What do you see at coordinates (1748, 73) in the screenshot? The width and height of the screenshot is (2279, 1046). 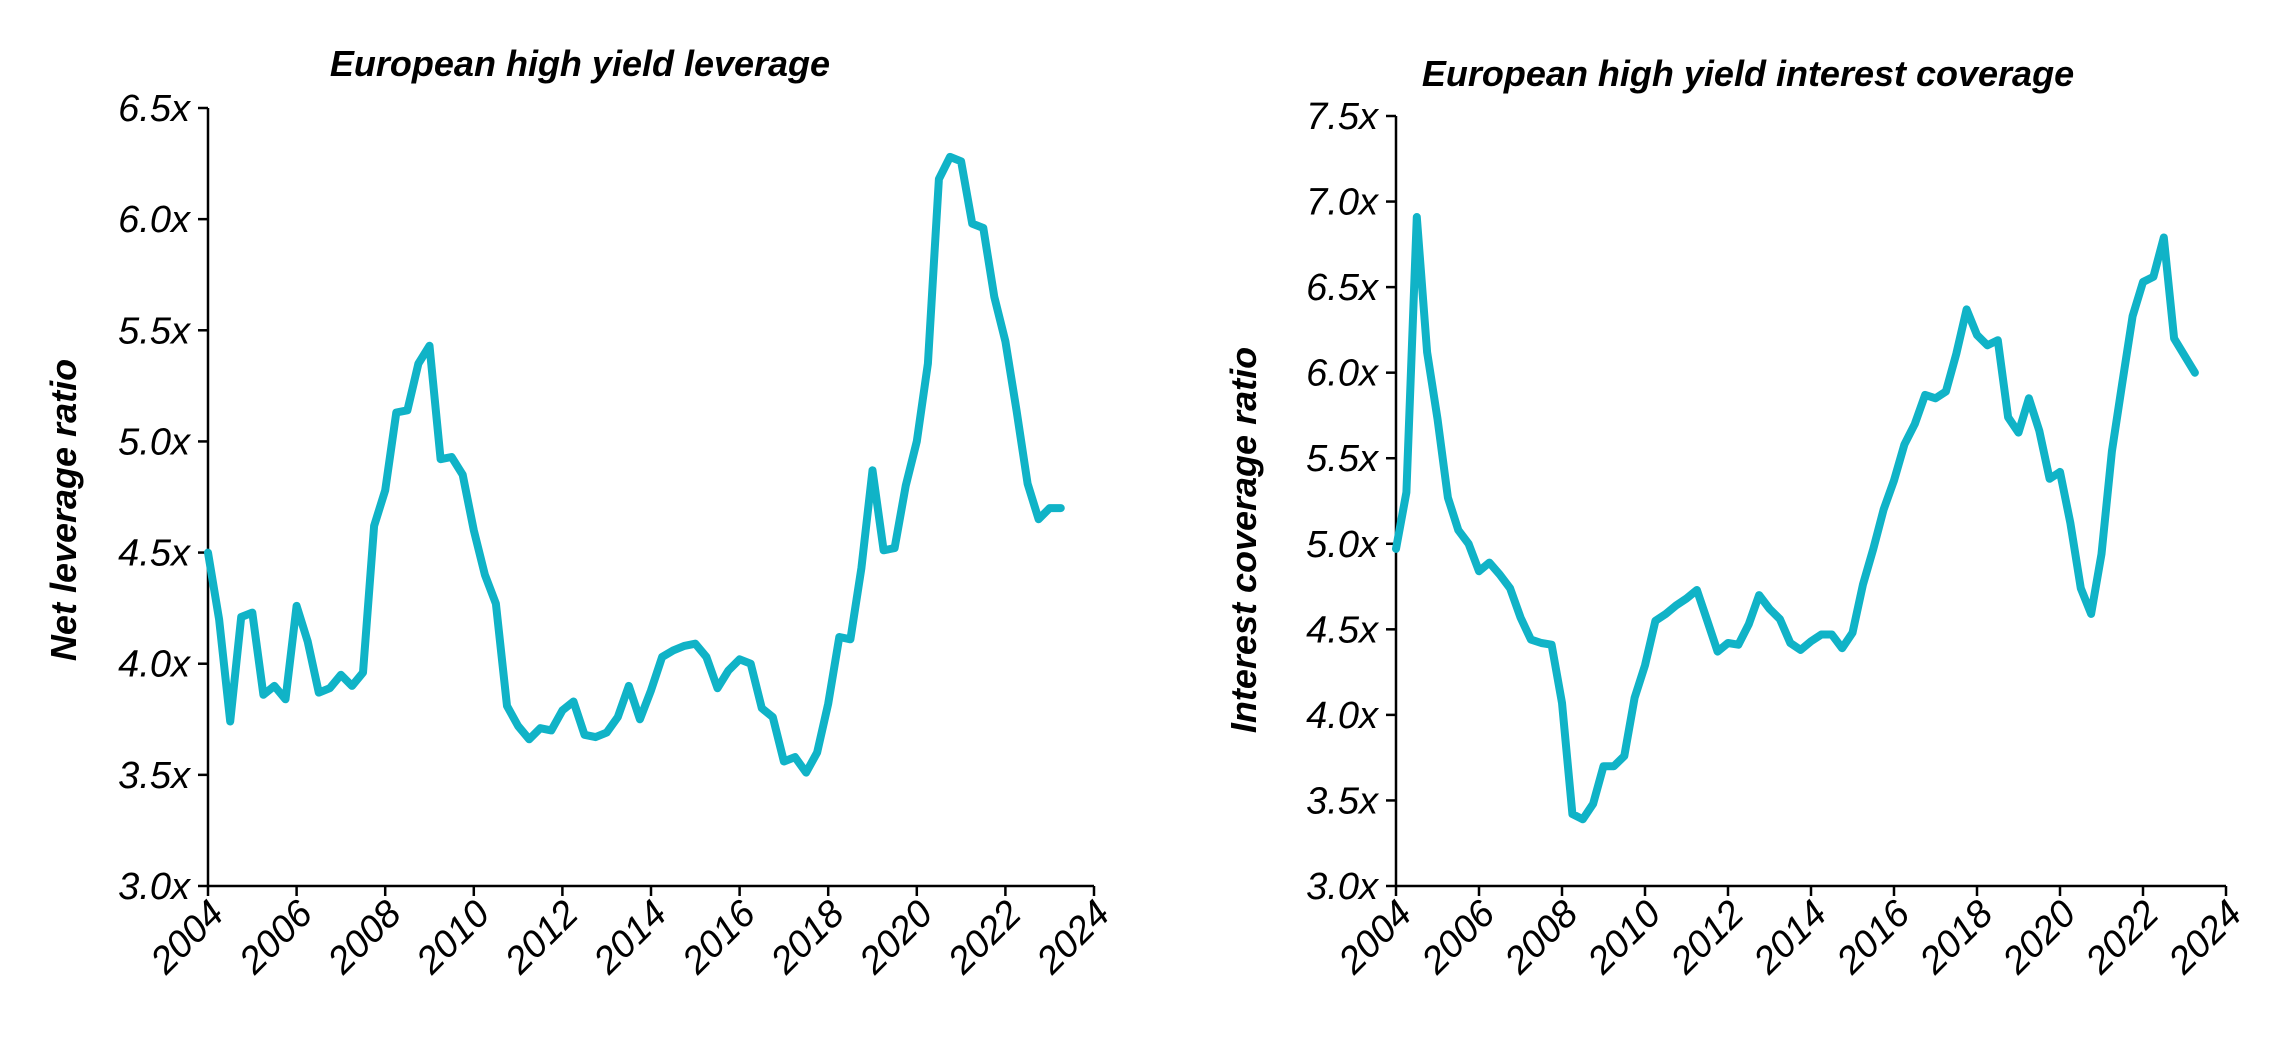 I see `chart-title: European high yield interest coverage` at bounding box center [1748, 73].